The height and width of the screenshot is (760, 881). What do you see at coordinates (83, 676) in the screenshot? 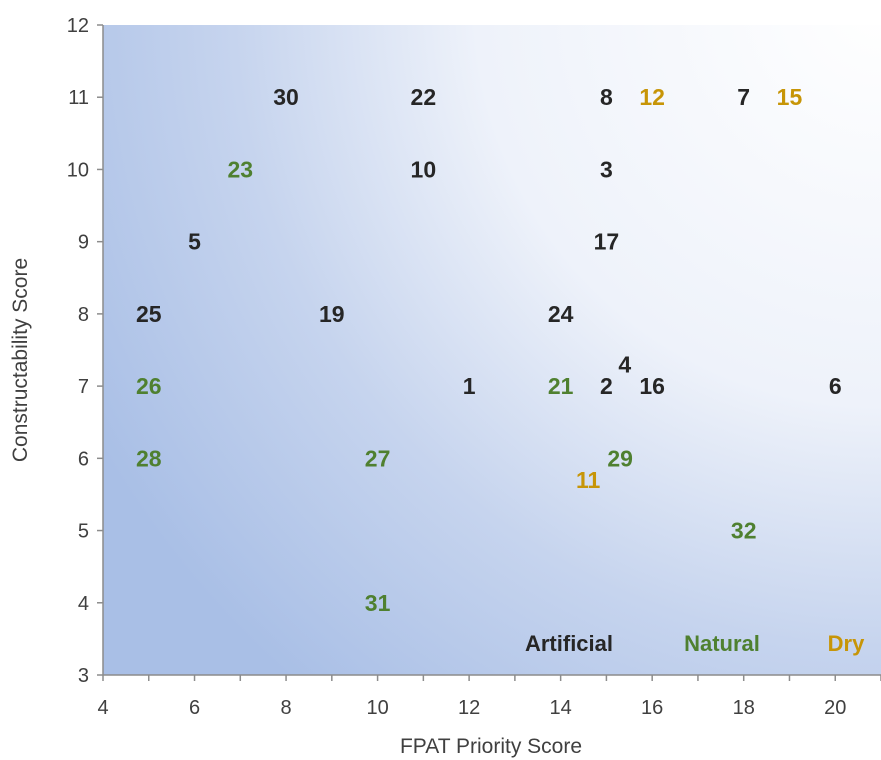
I see `y-tick-label: 3` at bounding box center [83, 676].